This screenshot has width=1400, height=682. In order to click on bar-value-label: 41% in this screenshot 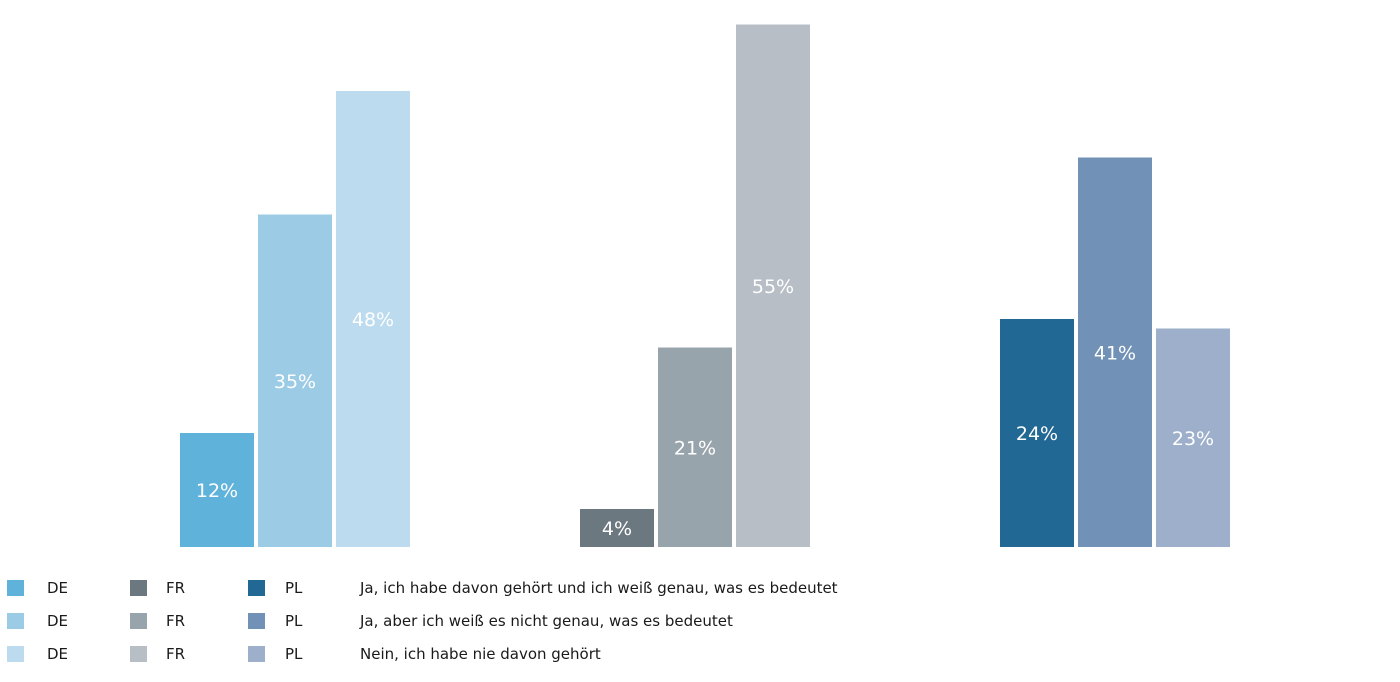, I will do `click(1115, 353)`.